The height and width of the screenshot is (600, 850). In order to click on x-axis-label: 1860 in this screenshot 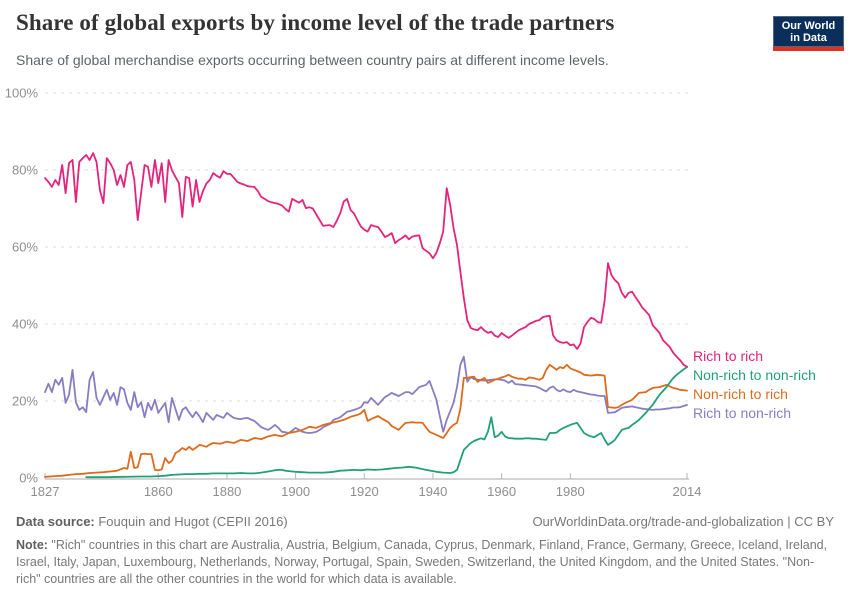, I will do `click(158, 491)`.